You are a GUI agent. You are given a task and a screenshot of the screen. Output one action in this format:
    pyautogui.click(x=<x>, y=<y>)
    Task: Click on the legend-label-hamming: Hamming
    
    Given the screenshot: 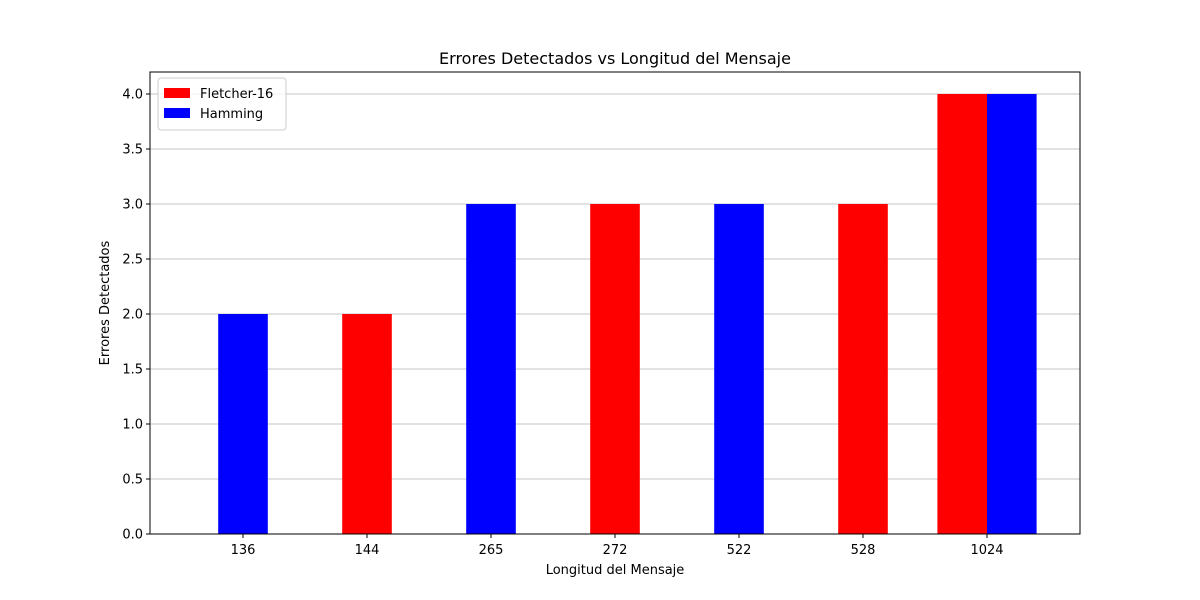 What is the action you would take?
    pyautogui.click(x=231, y=114)
    